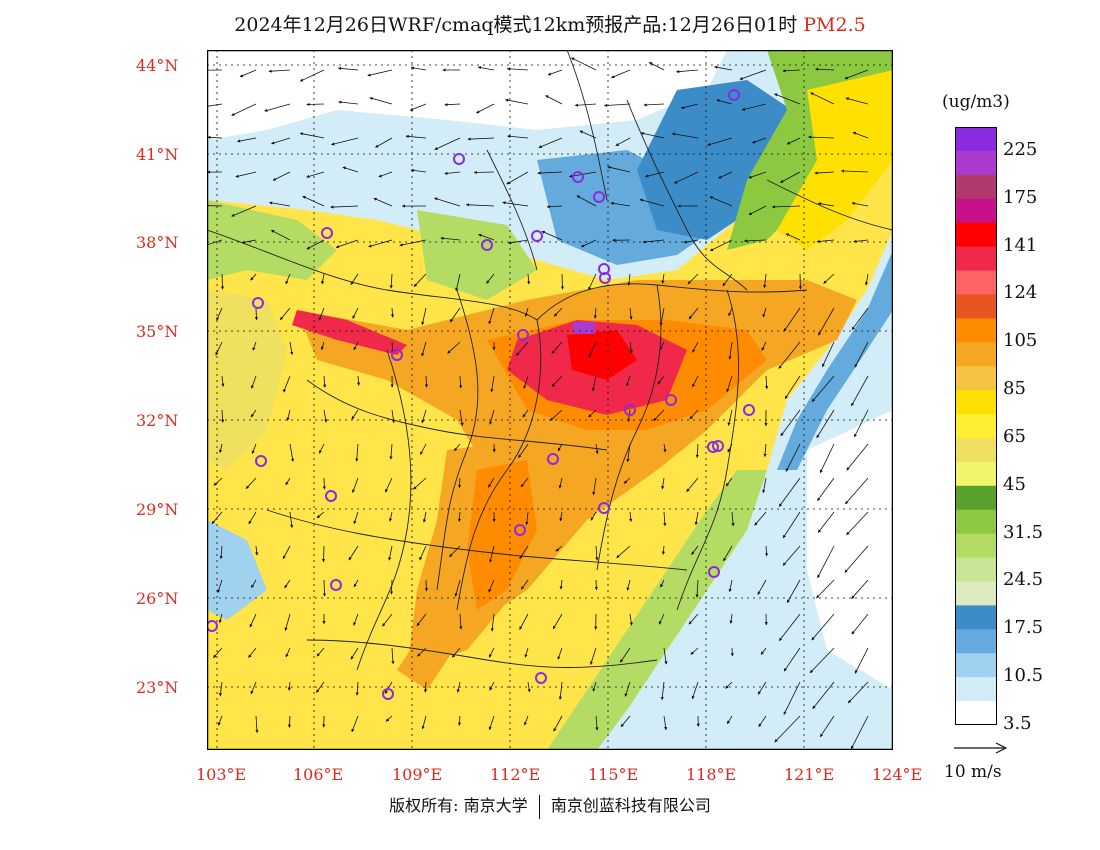  What do you see at coordinates (897, 774) in the screenshot?
I see `lon-label-124: 124°E` at bounding box center [897, 774].